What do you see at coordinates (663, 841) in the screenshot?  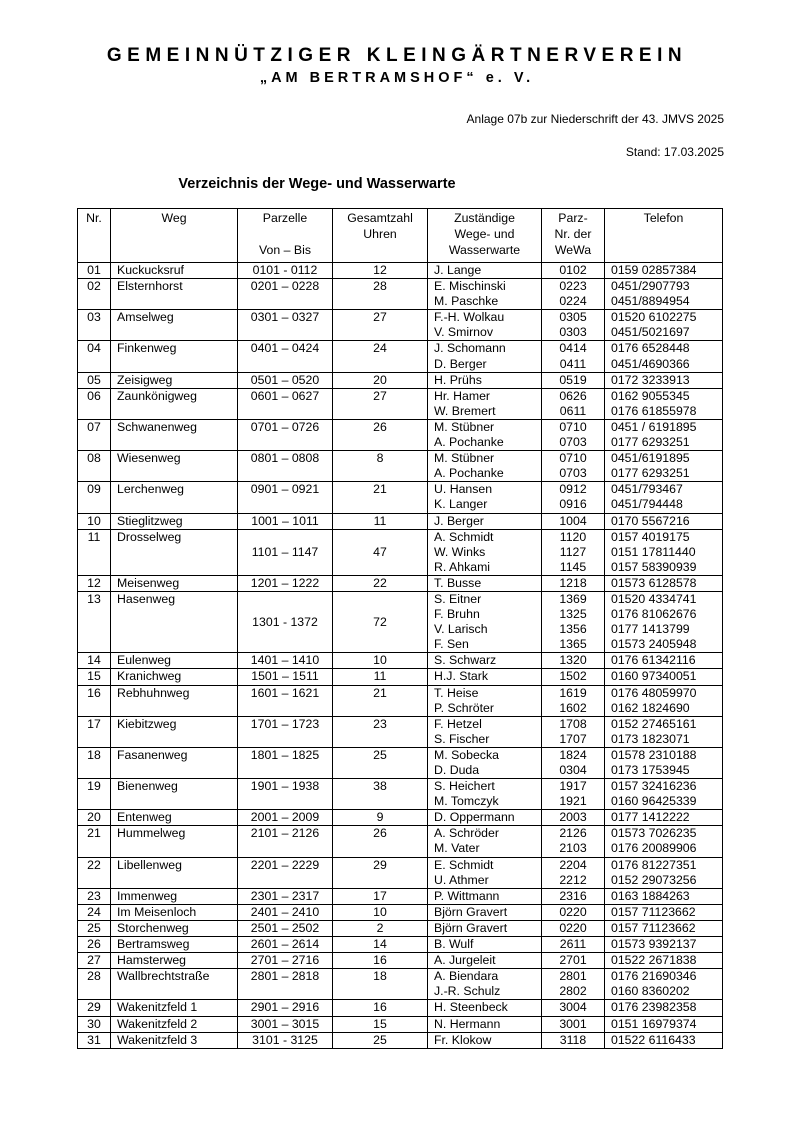 I see `cell-telefon: 01573 7026235 0176 20089906` at bounding box center [663, 841].